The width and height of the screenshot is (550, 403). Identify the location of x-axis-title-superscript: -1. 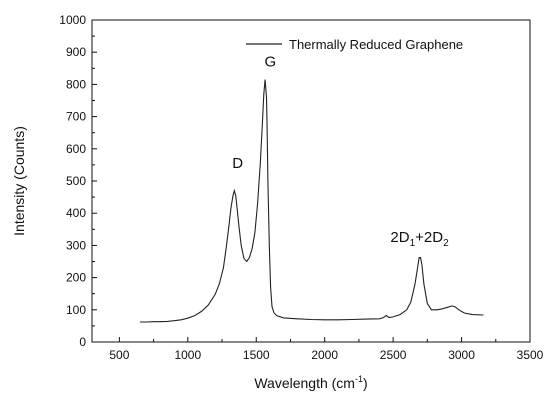
(359, 379).